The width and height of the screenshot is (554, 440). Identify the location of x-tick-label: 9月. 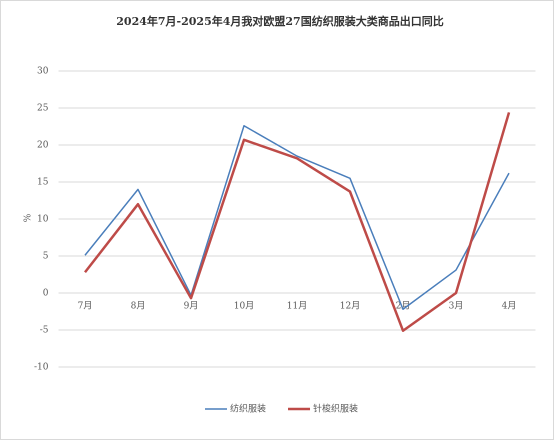
(191, 306).